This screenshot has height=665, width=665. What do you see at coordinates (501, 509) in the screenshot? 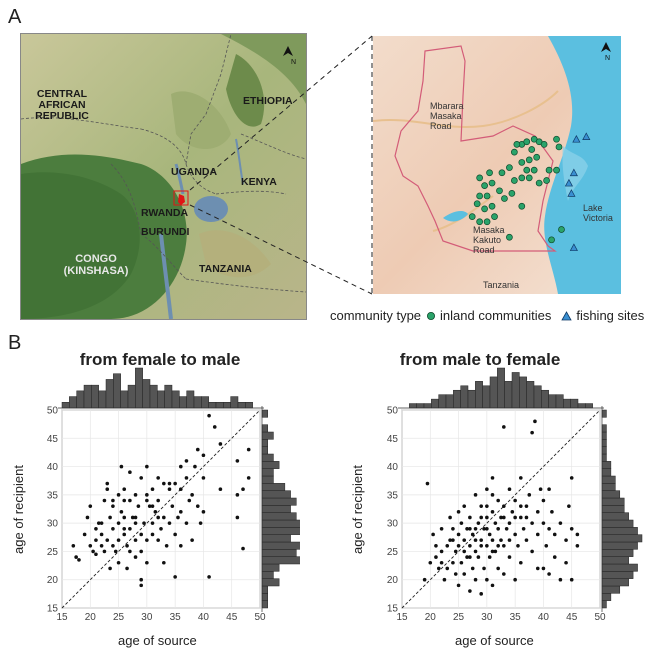
I see `diagonal-reference-line` at bounding box center [501, 509].